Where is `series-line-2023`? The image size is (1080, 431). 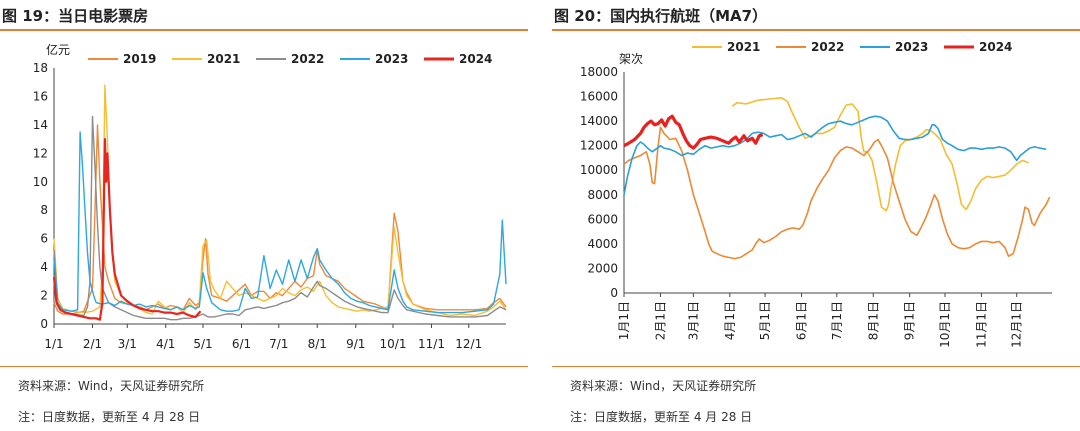
series-line-2023 is located at coordinates (835, 155).